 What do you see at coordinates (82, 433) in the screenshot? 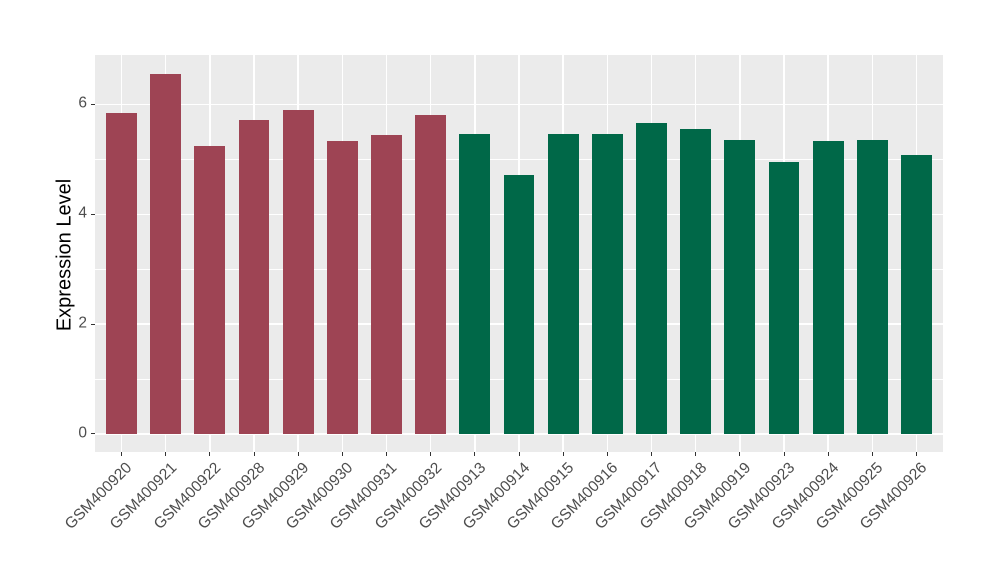
I see `y-tick-label: 0` at bounding box center [82, 433].